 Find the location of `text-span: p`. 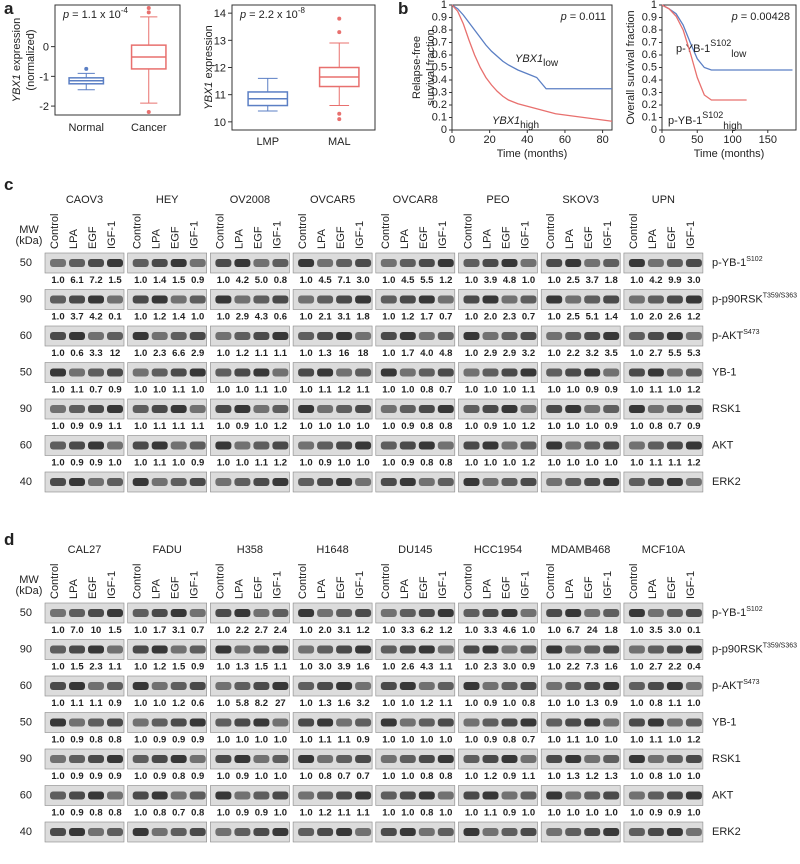

text-span: p is located at coordinates (65, 15).